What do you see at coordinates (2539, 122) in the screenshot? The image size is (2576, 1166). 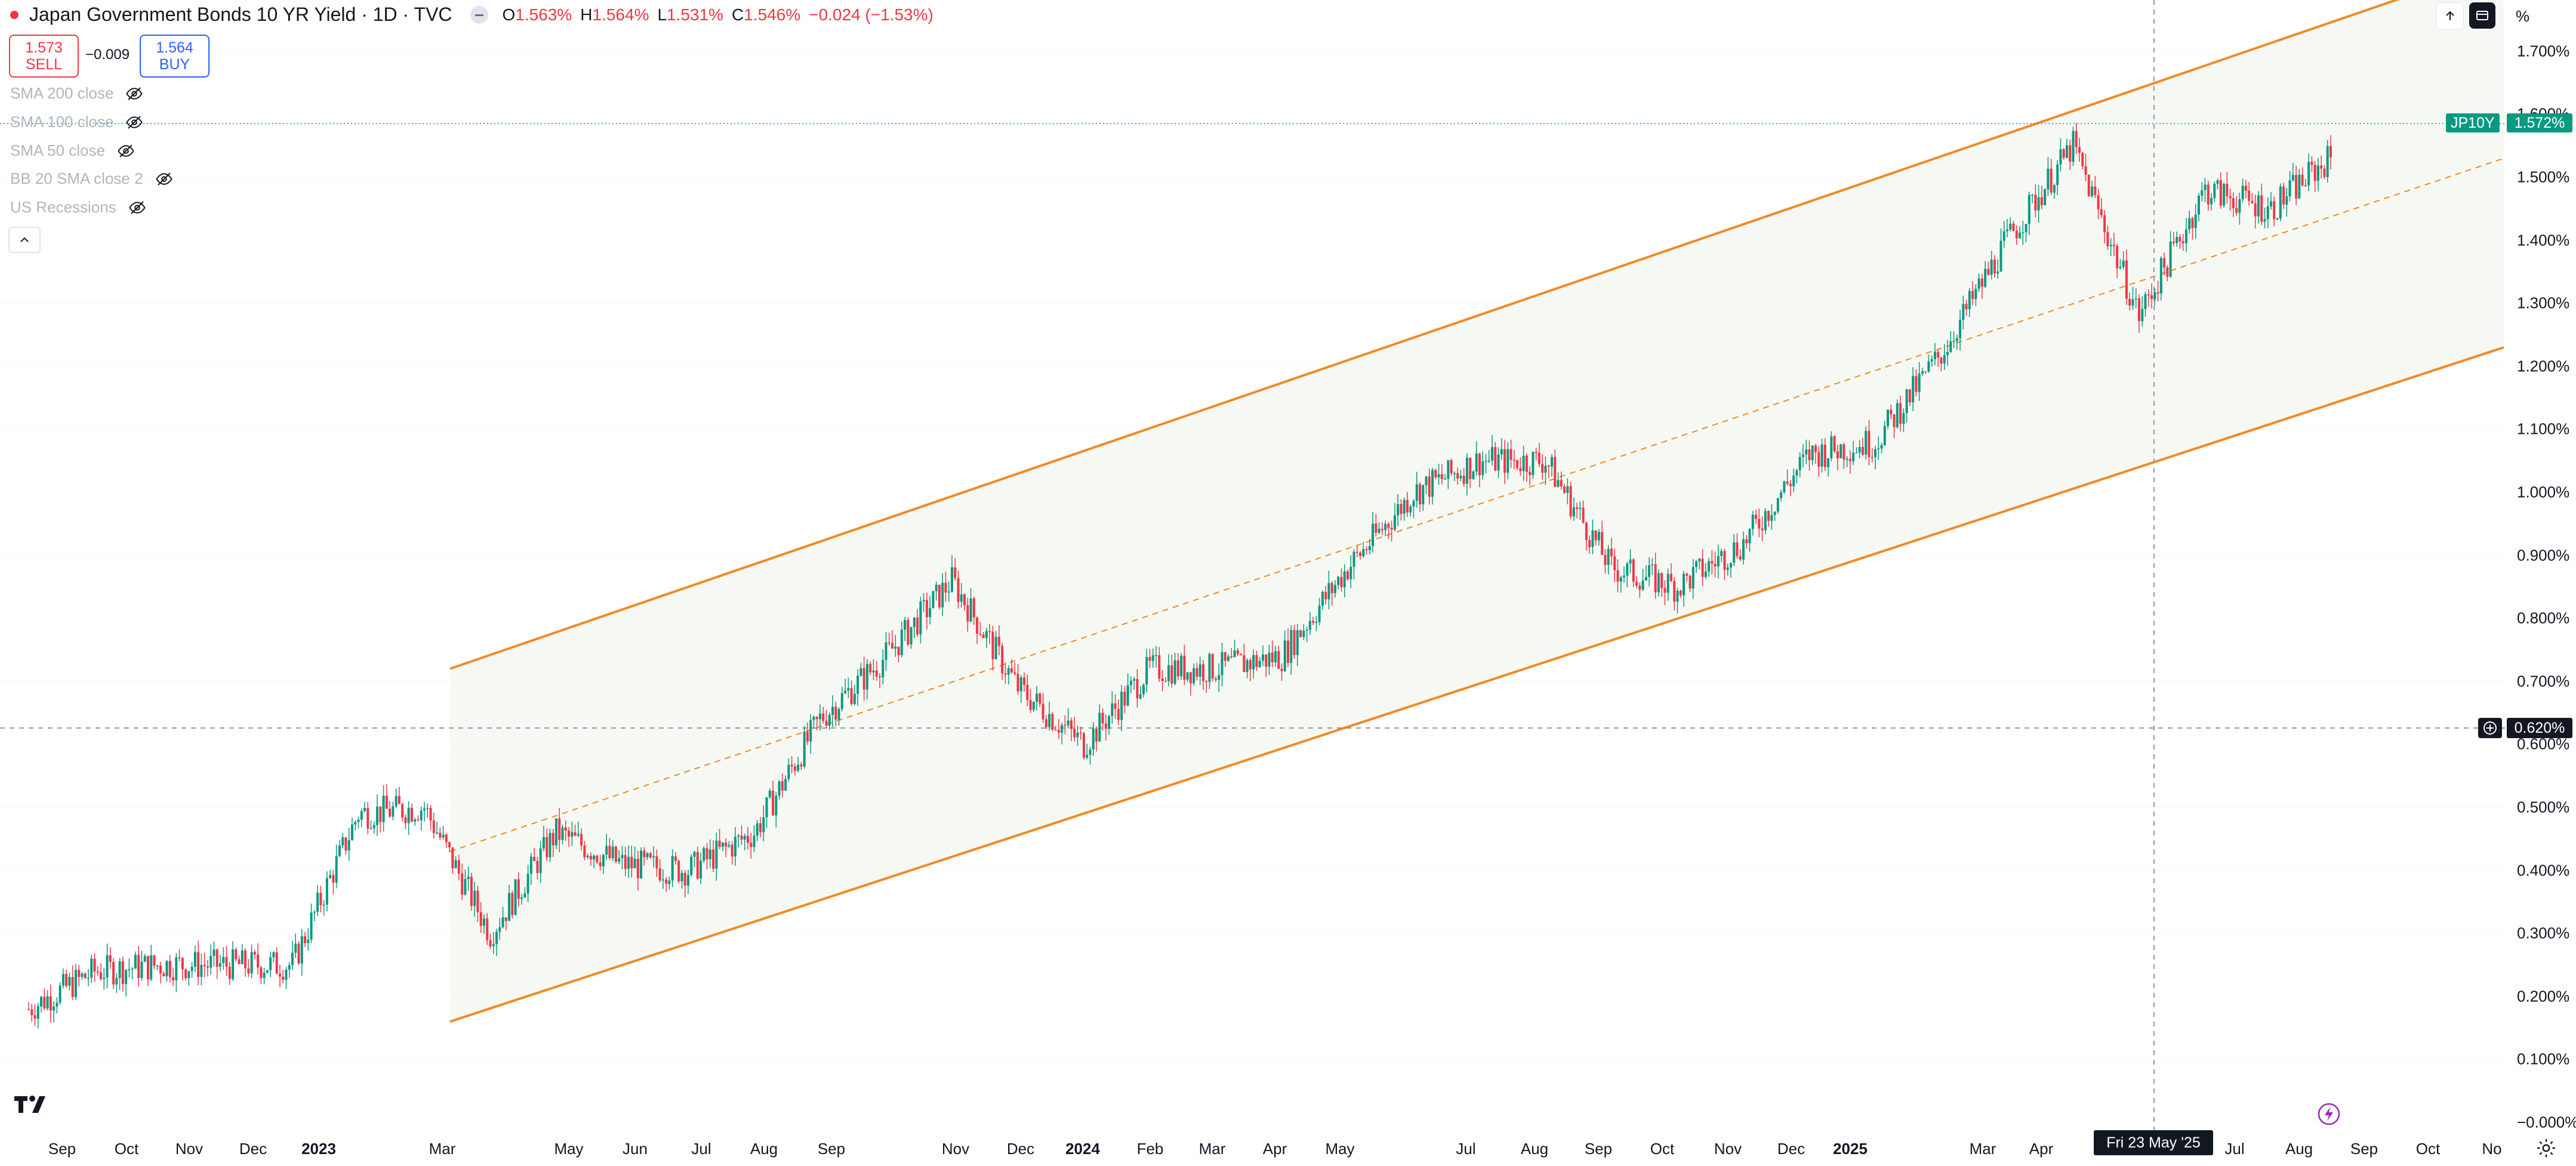 I see `last-price-tag: 1.572%` at bounding box center [2539, 122].